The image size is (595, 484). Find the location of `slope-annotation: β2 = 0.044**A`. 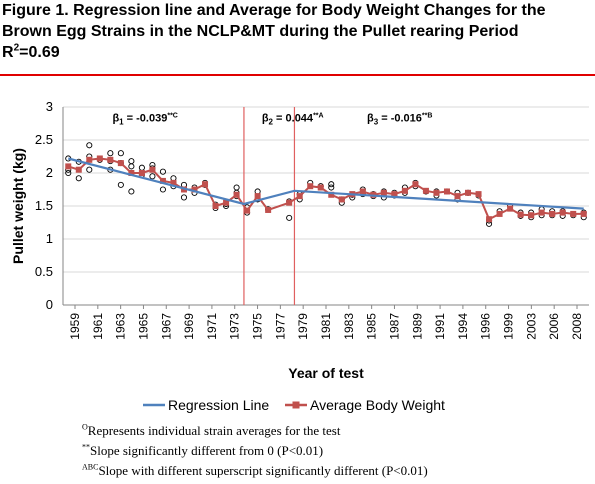

slope-annotation: β2 = 0.044**A is located at coordinates (293, 120).